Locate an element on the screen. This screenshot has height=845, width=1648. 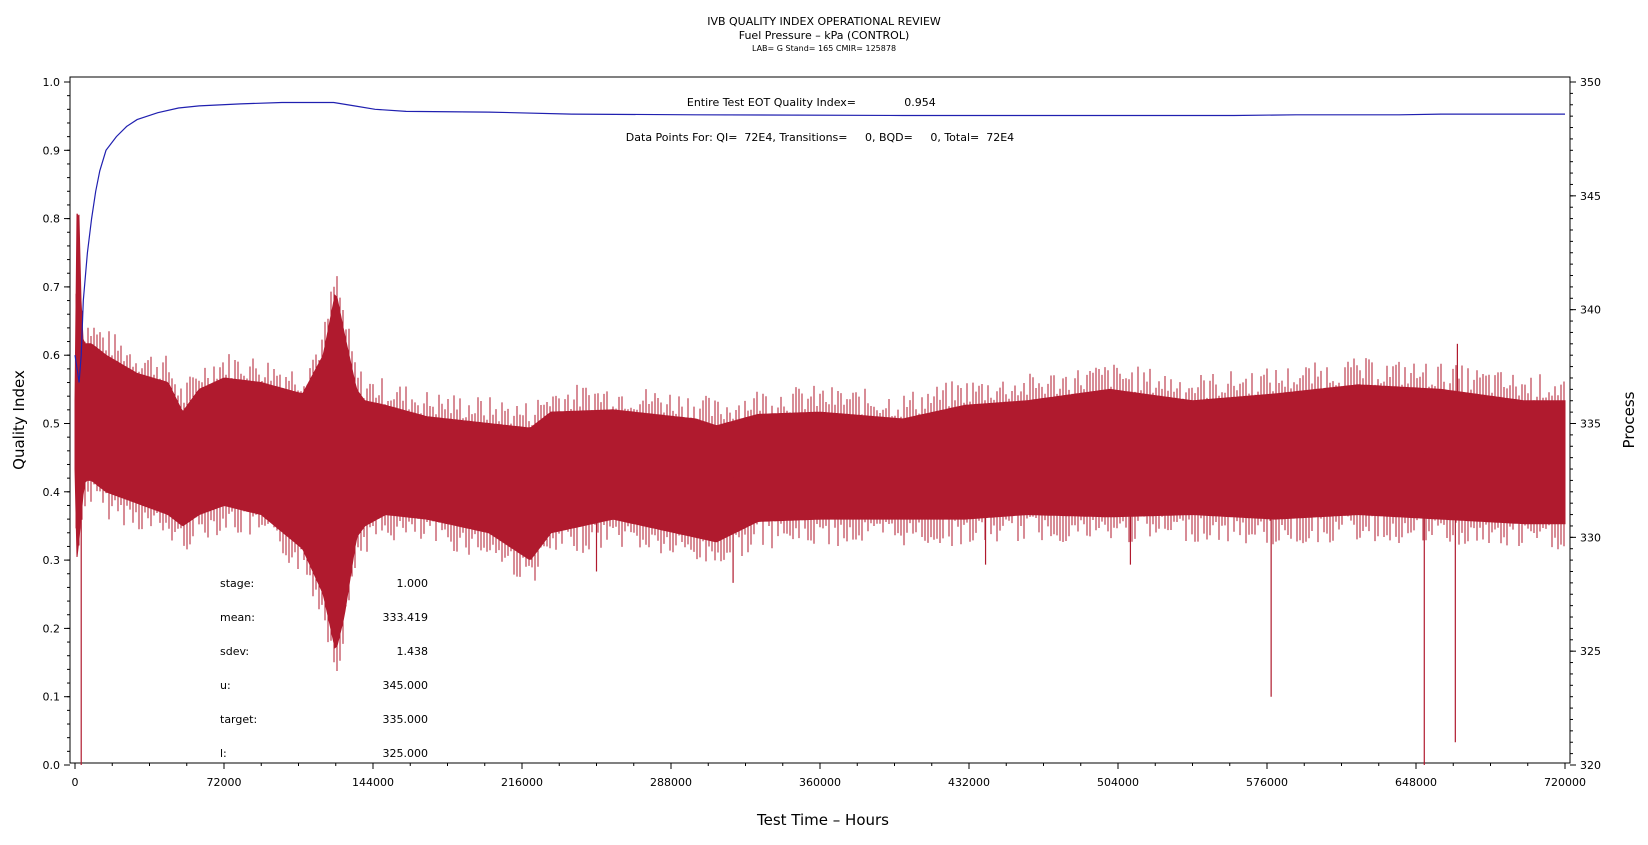
y-right-tick-label: 345 is located at coordinates (1590, 196).